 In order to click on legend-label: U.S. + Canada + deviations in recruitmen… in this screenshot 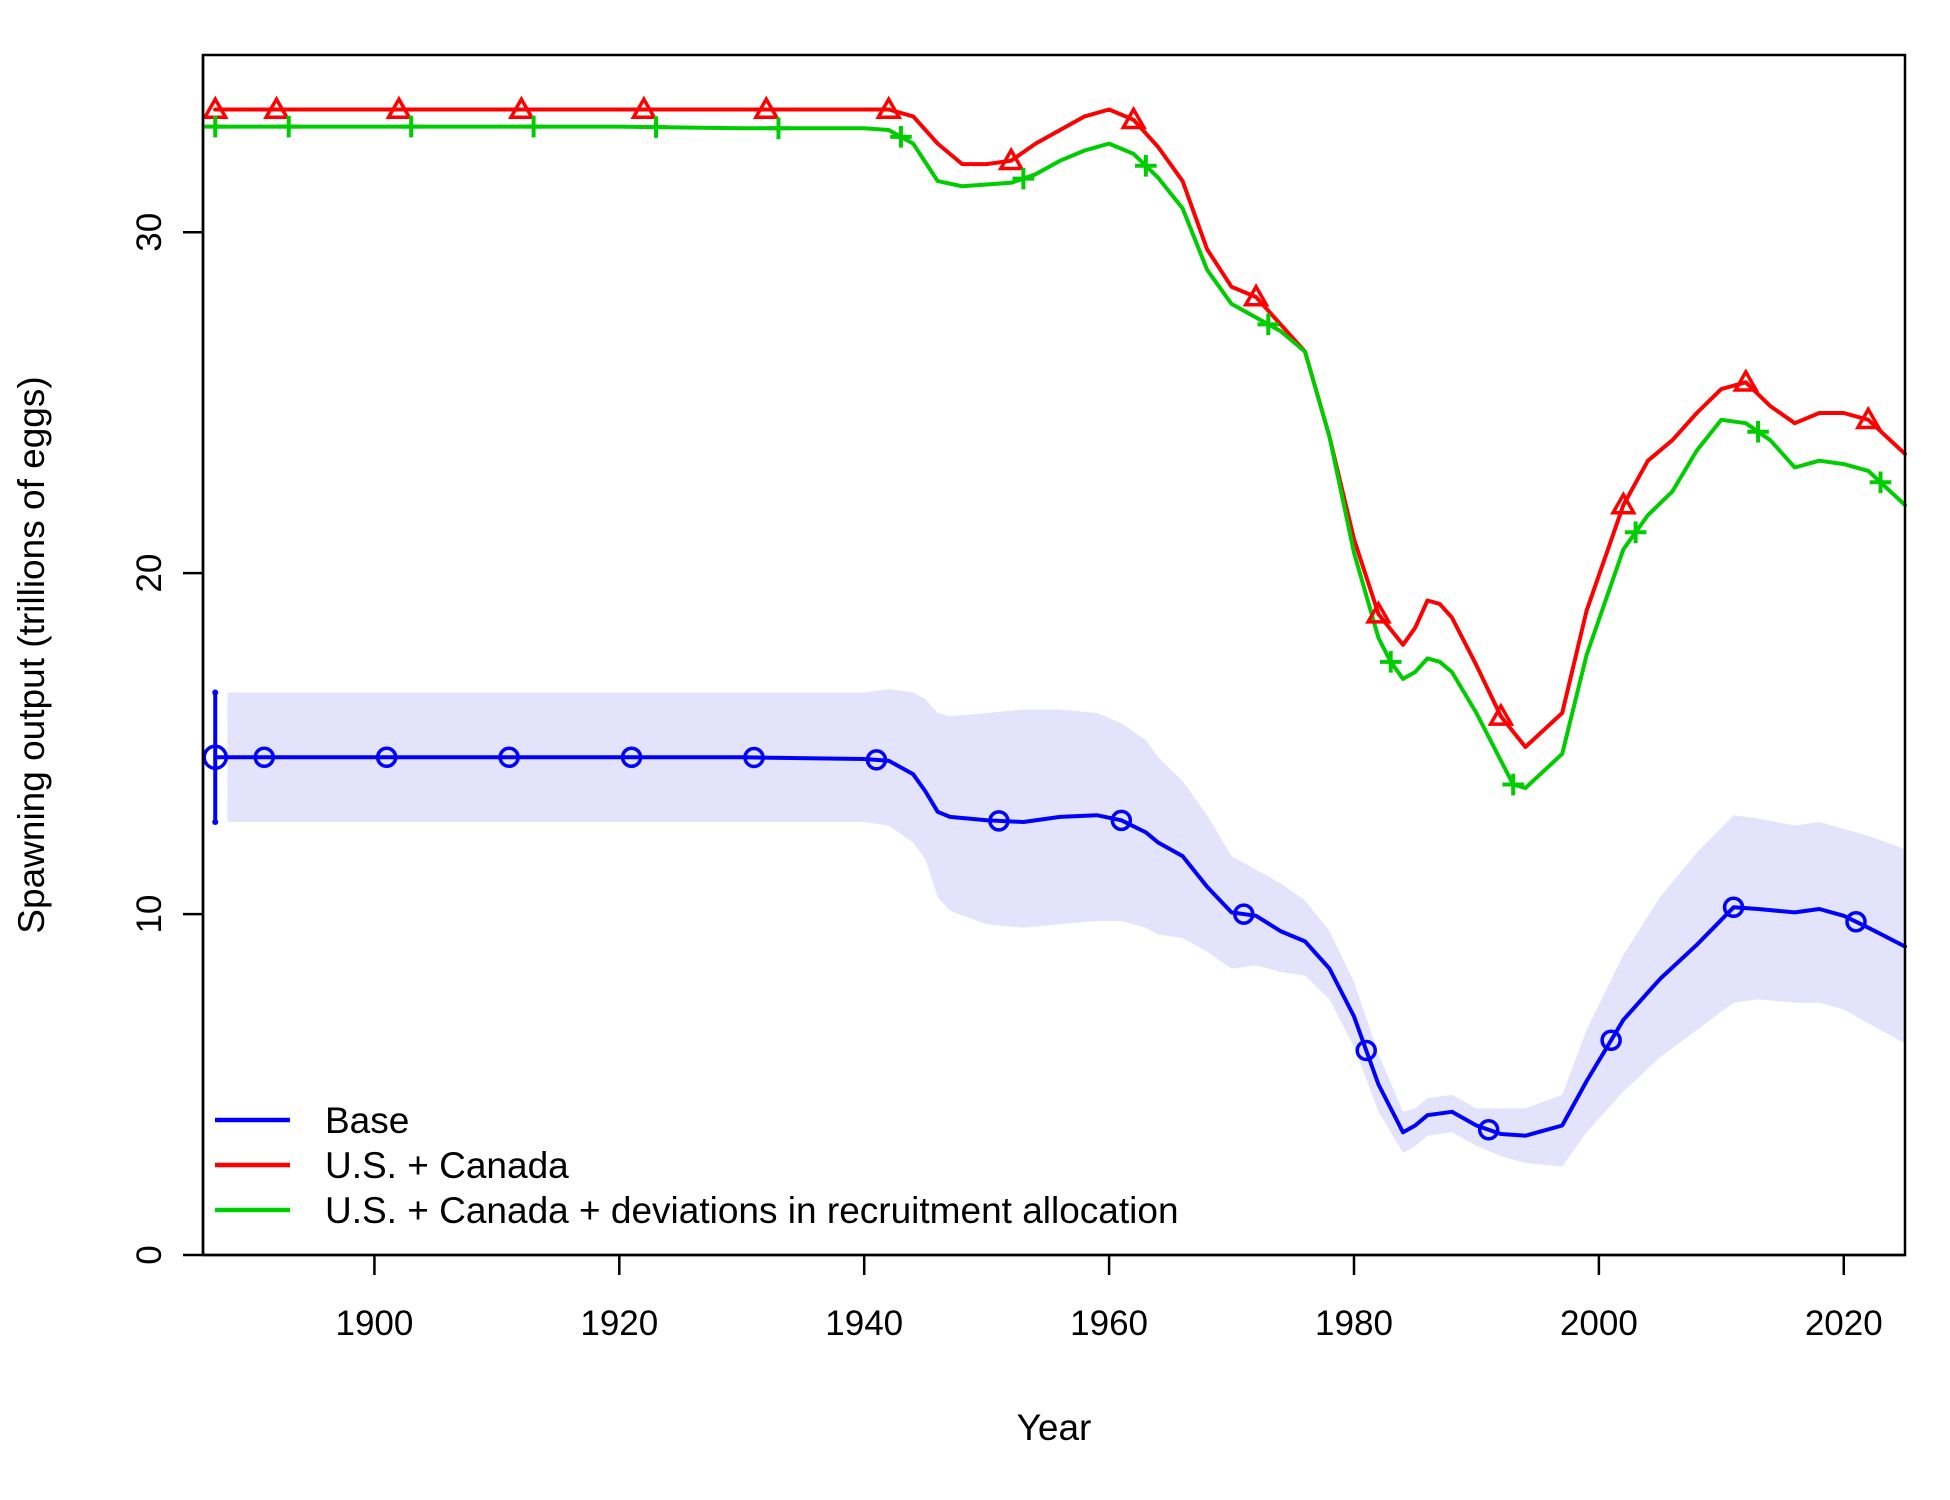, I will do `click(752, 1210)`.